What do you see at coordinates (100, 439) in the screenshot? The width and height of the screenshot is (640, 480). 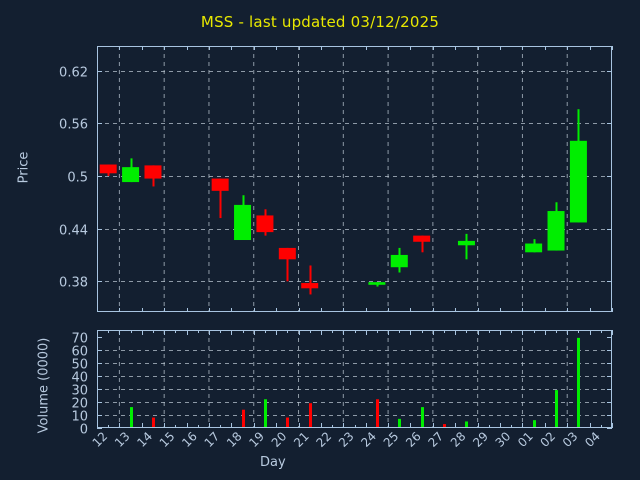 I see `x-tick-label: 12` at bounding box center [100, 439].